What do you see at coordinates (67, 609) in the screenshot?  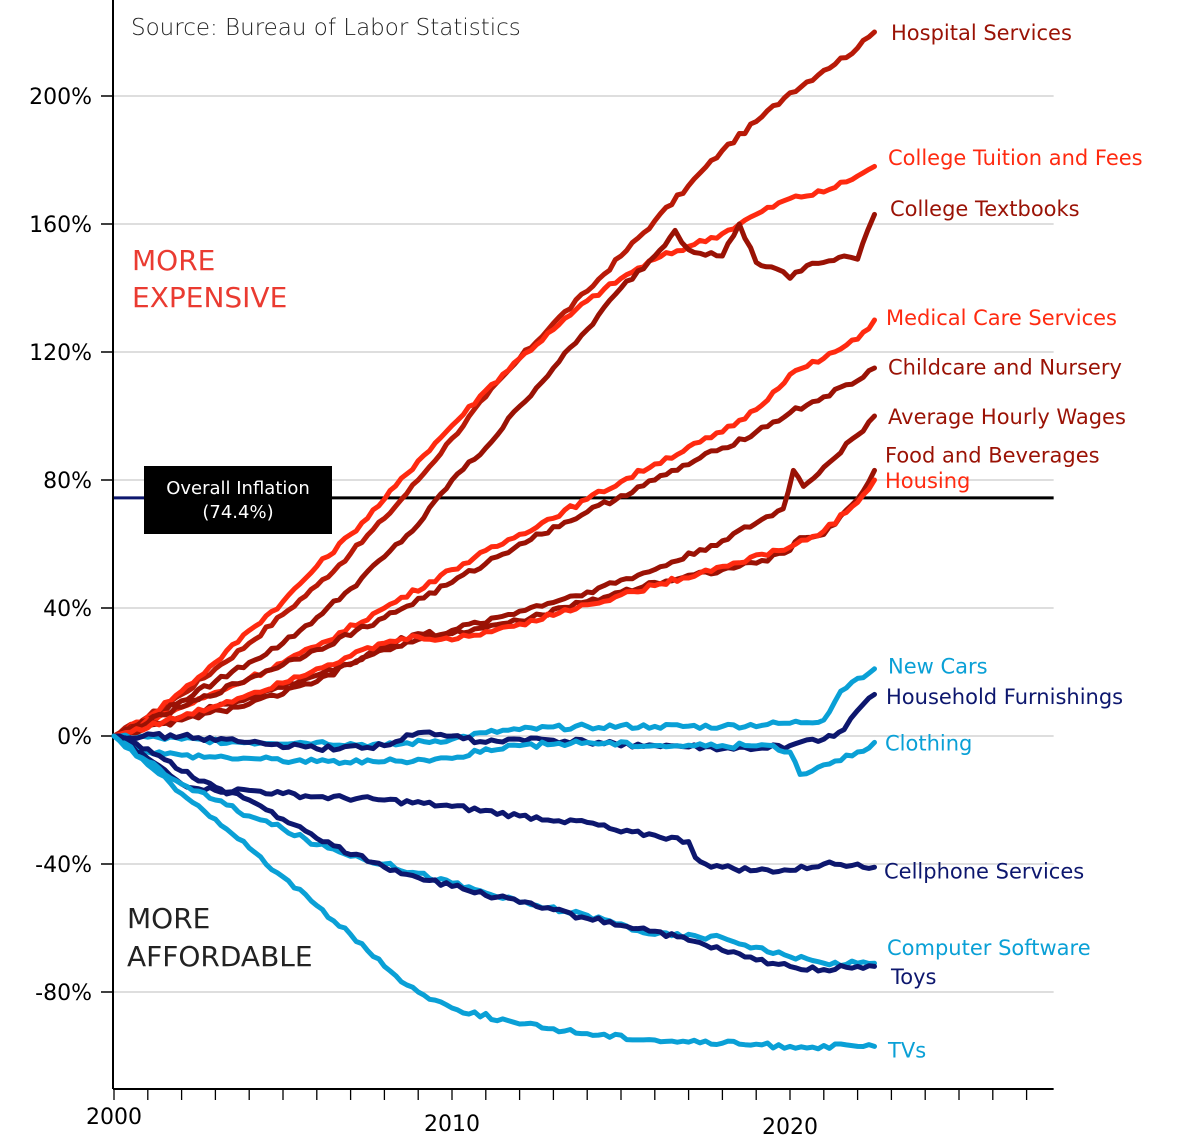 I see `y-tick-label: 40%` at bounding box center [67, 609].